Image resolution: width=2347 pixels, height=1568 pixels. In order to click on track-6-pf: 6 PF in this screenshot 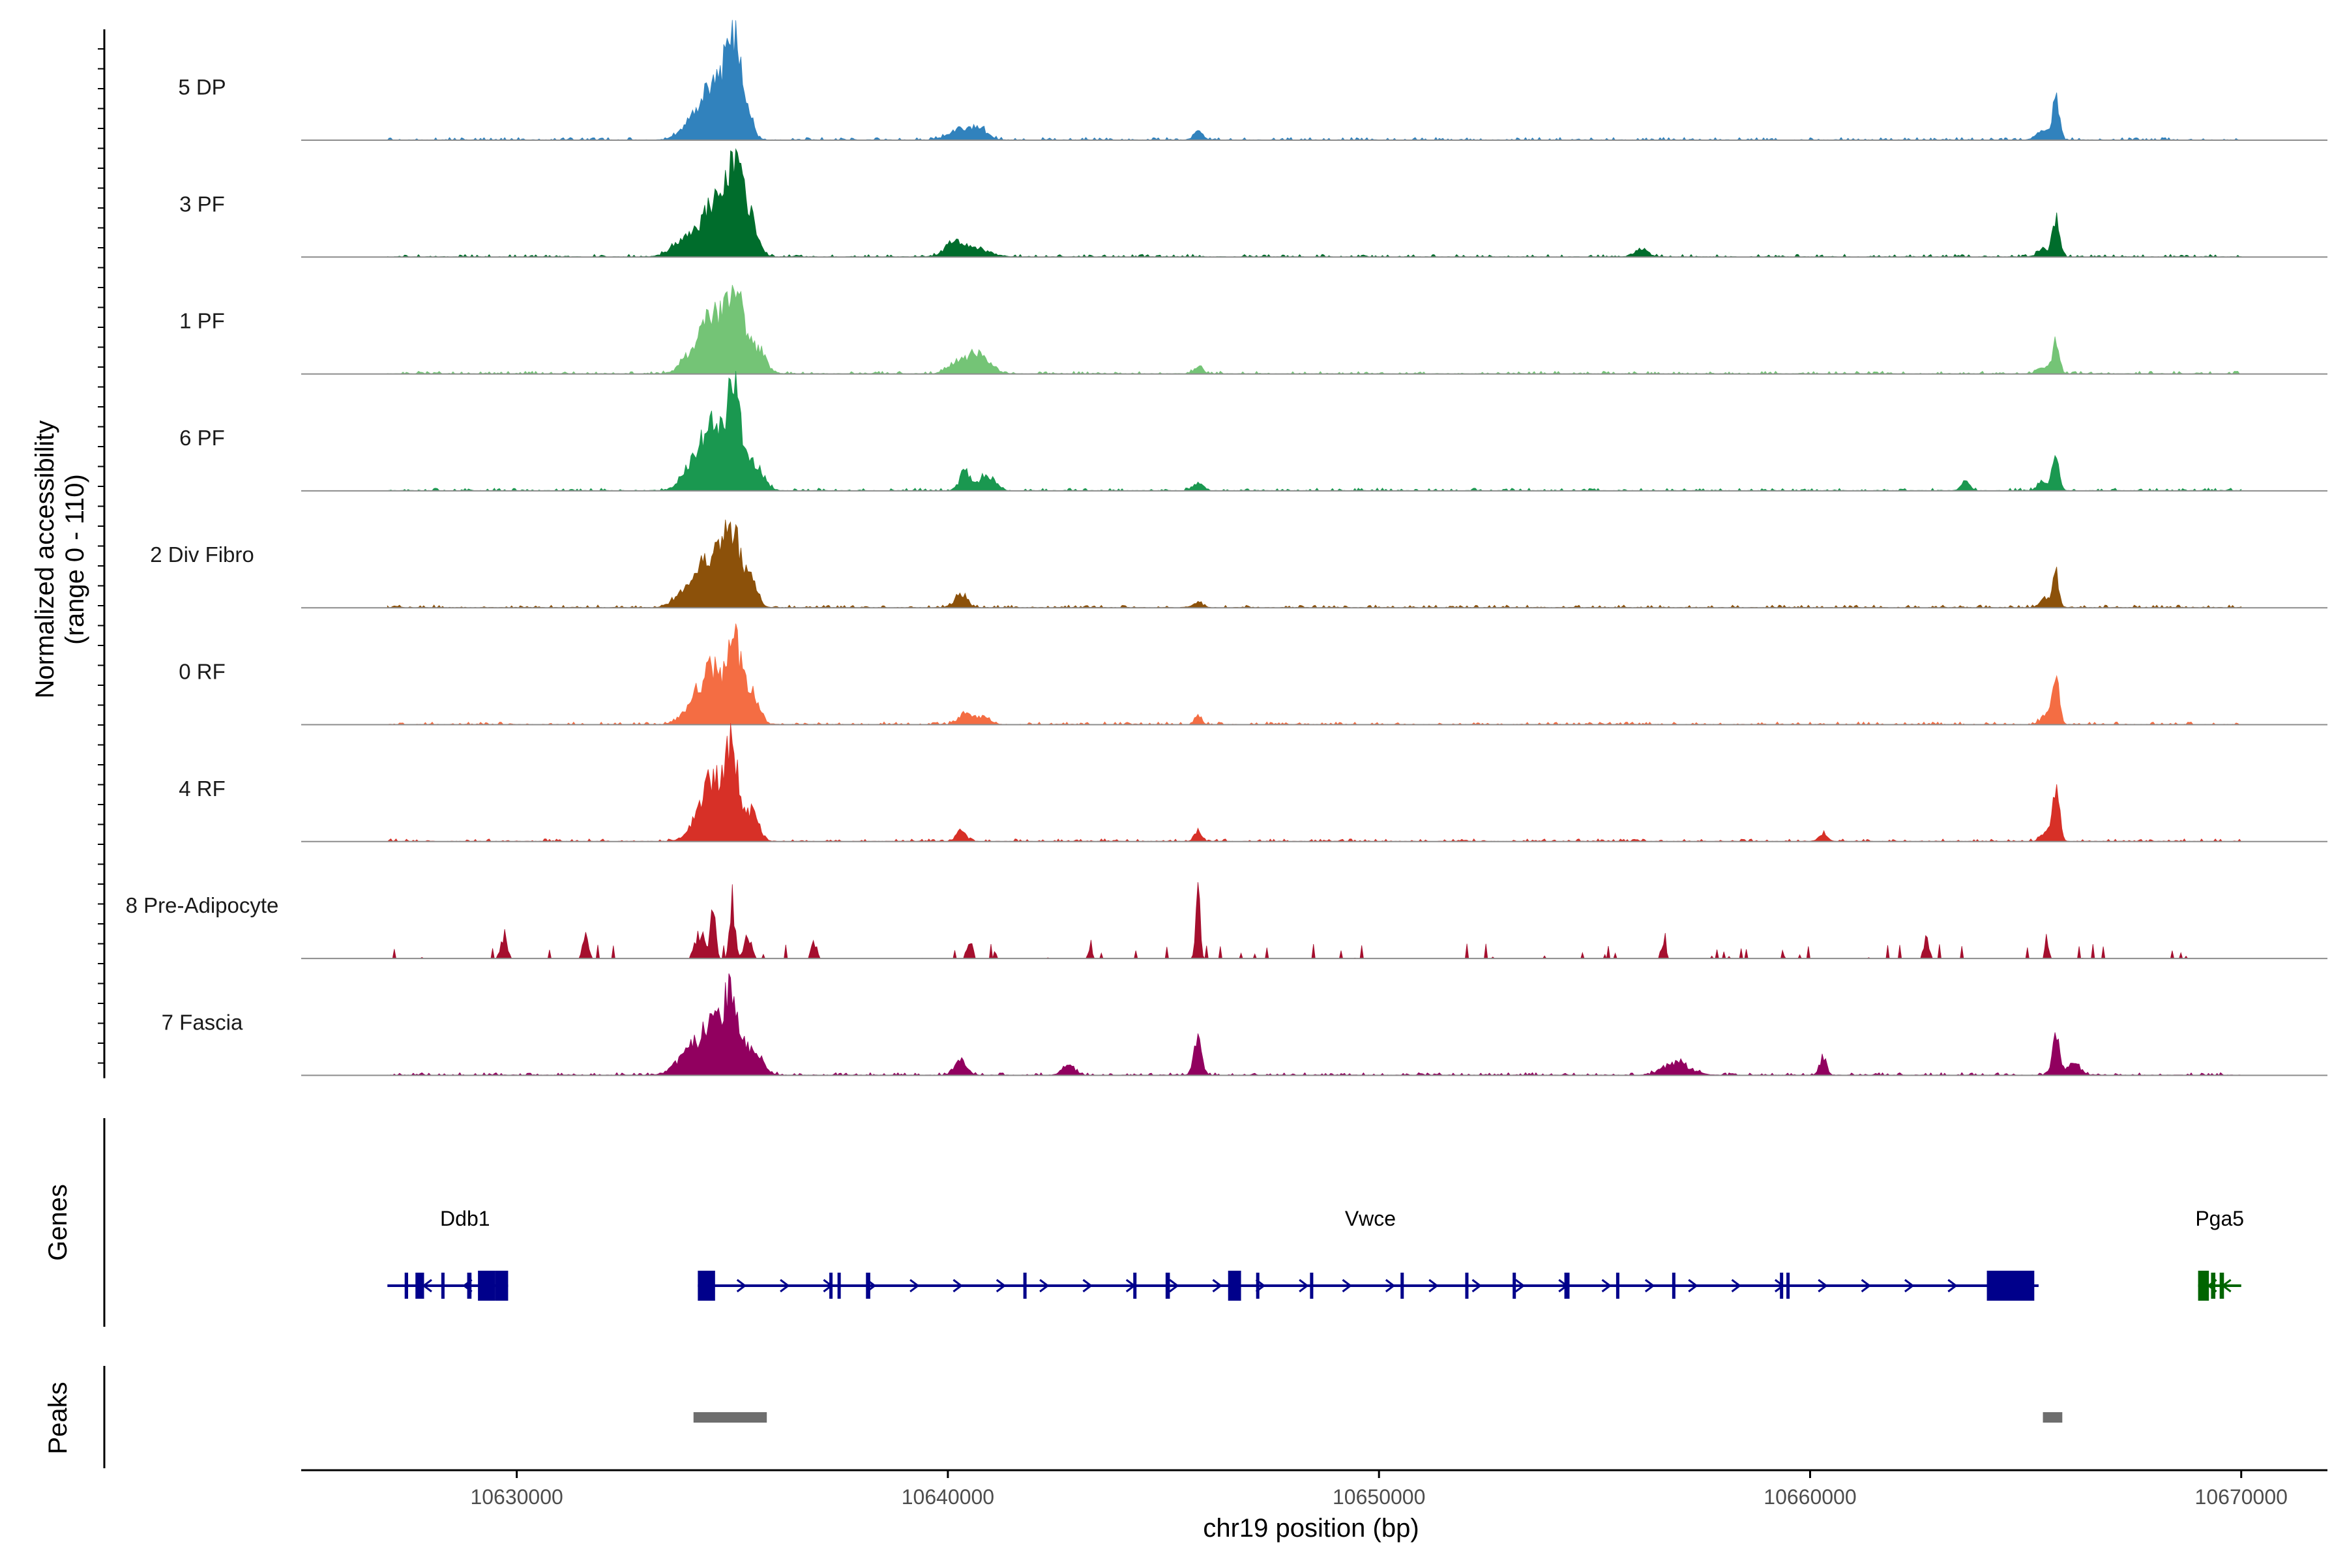, I will do `click(1253, 431)`.